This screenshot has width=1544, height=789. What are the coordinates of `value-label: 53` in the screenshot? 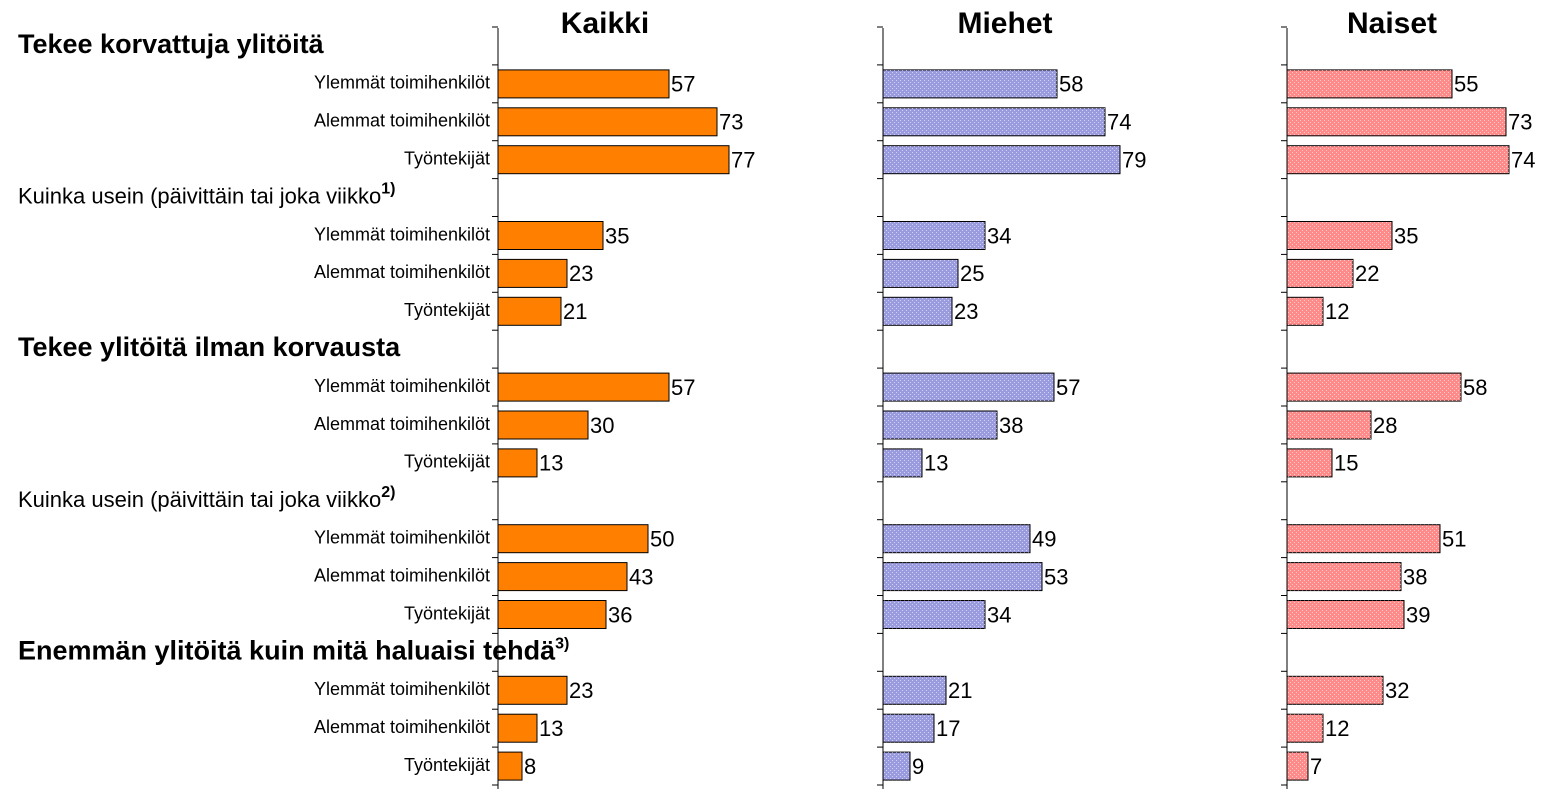 It's located at (1056, 576).